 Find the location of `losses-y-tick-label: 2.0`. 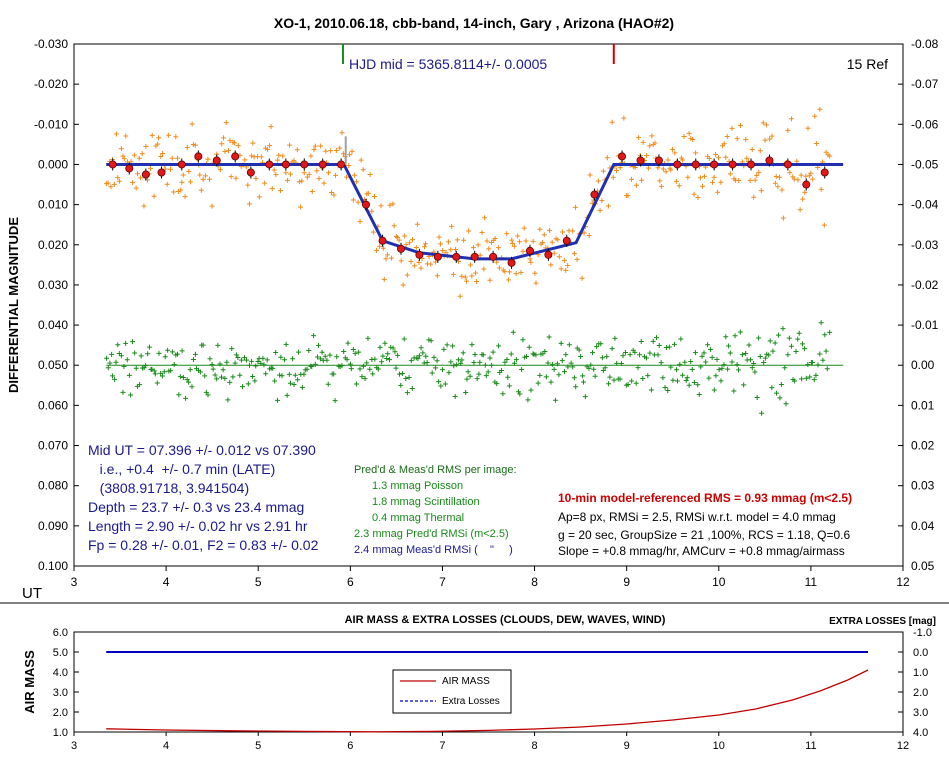

losses-y-tick-label: 2.0 is located at coordinates (920, 693).